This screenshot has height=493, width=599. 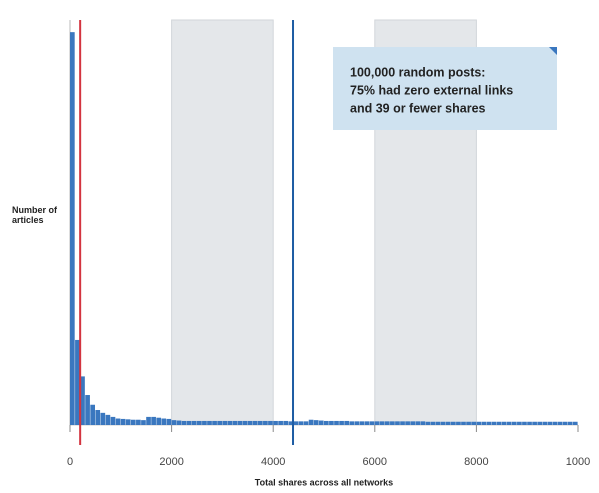 What do you see at coordinates (578, 462) in the screenshot?
I see `x-tick-label: 1000` at bounding box center [578, 462].